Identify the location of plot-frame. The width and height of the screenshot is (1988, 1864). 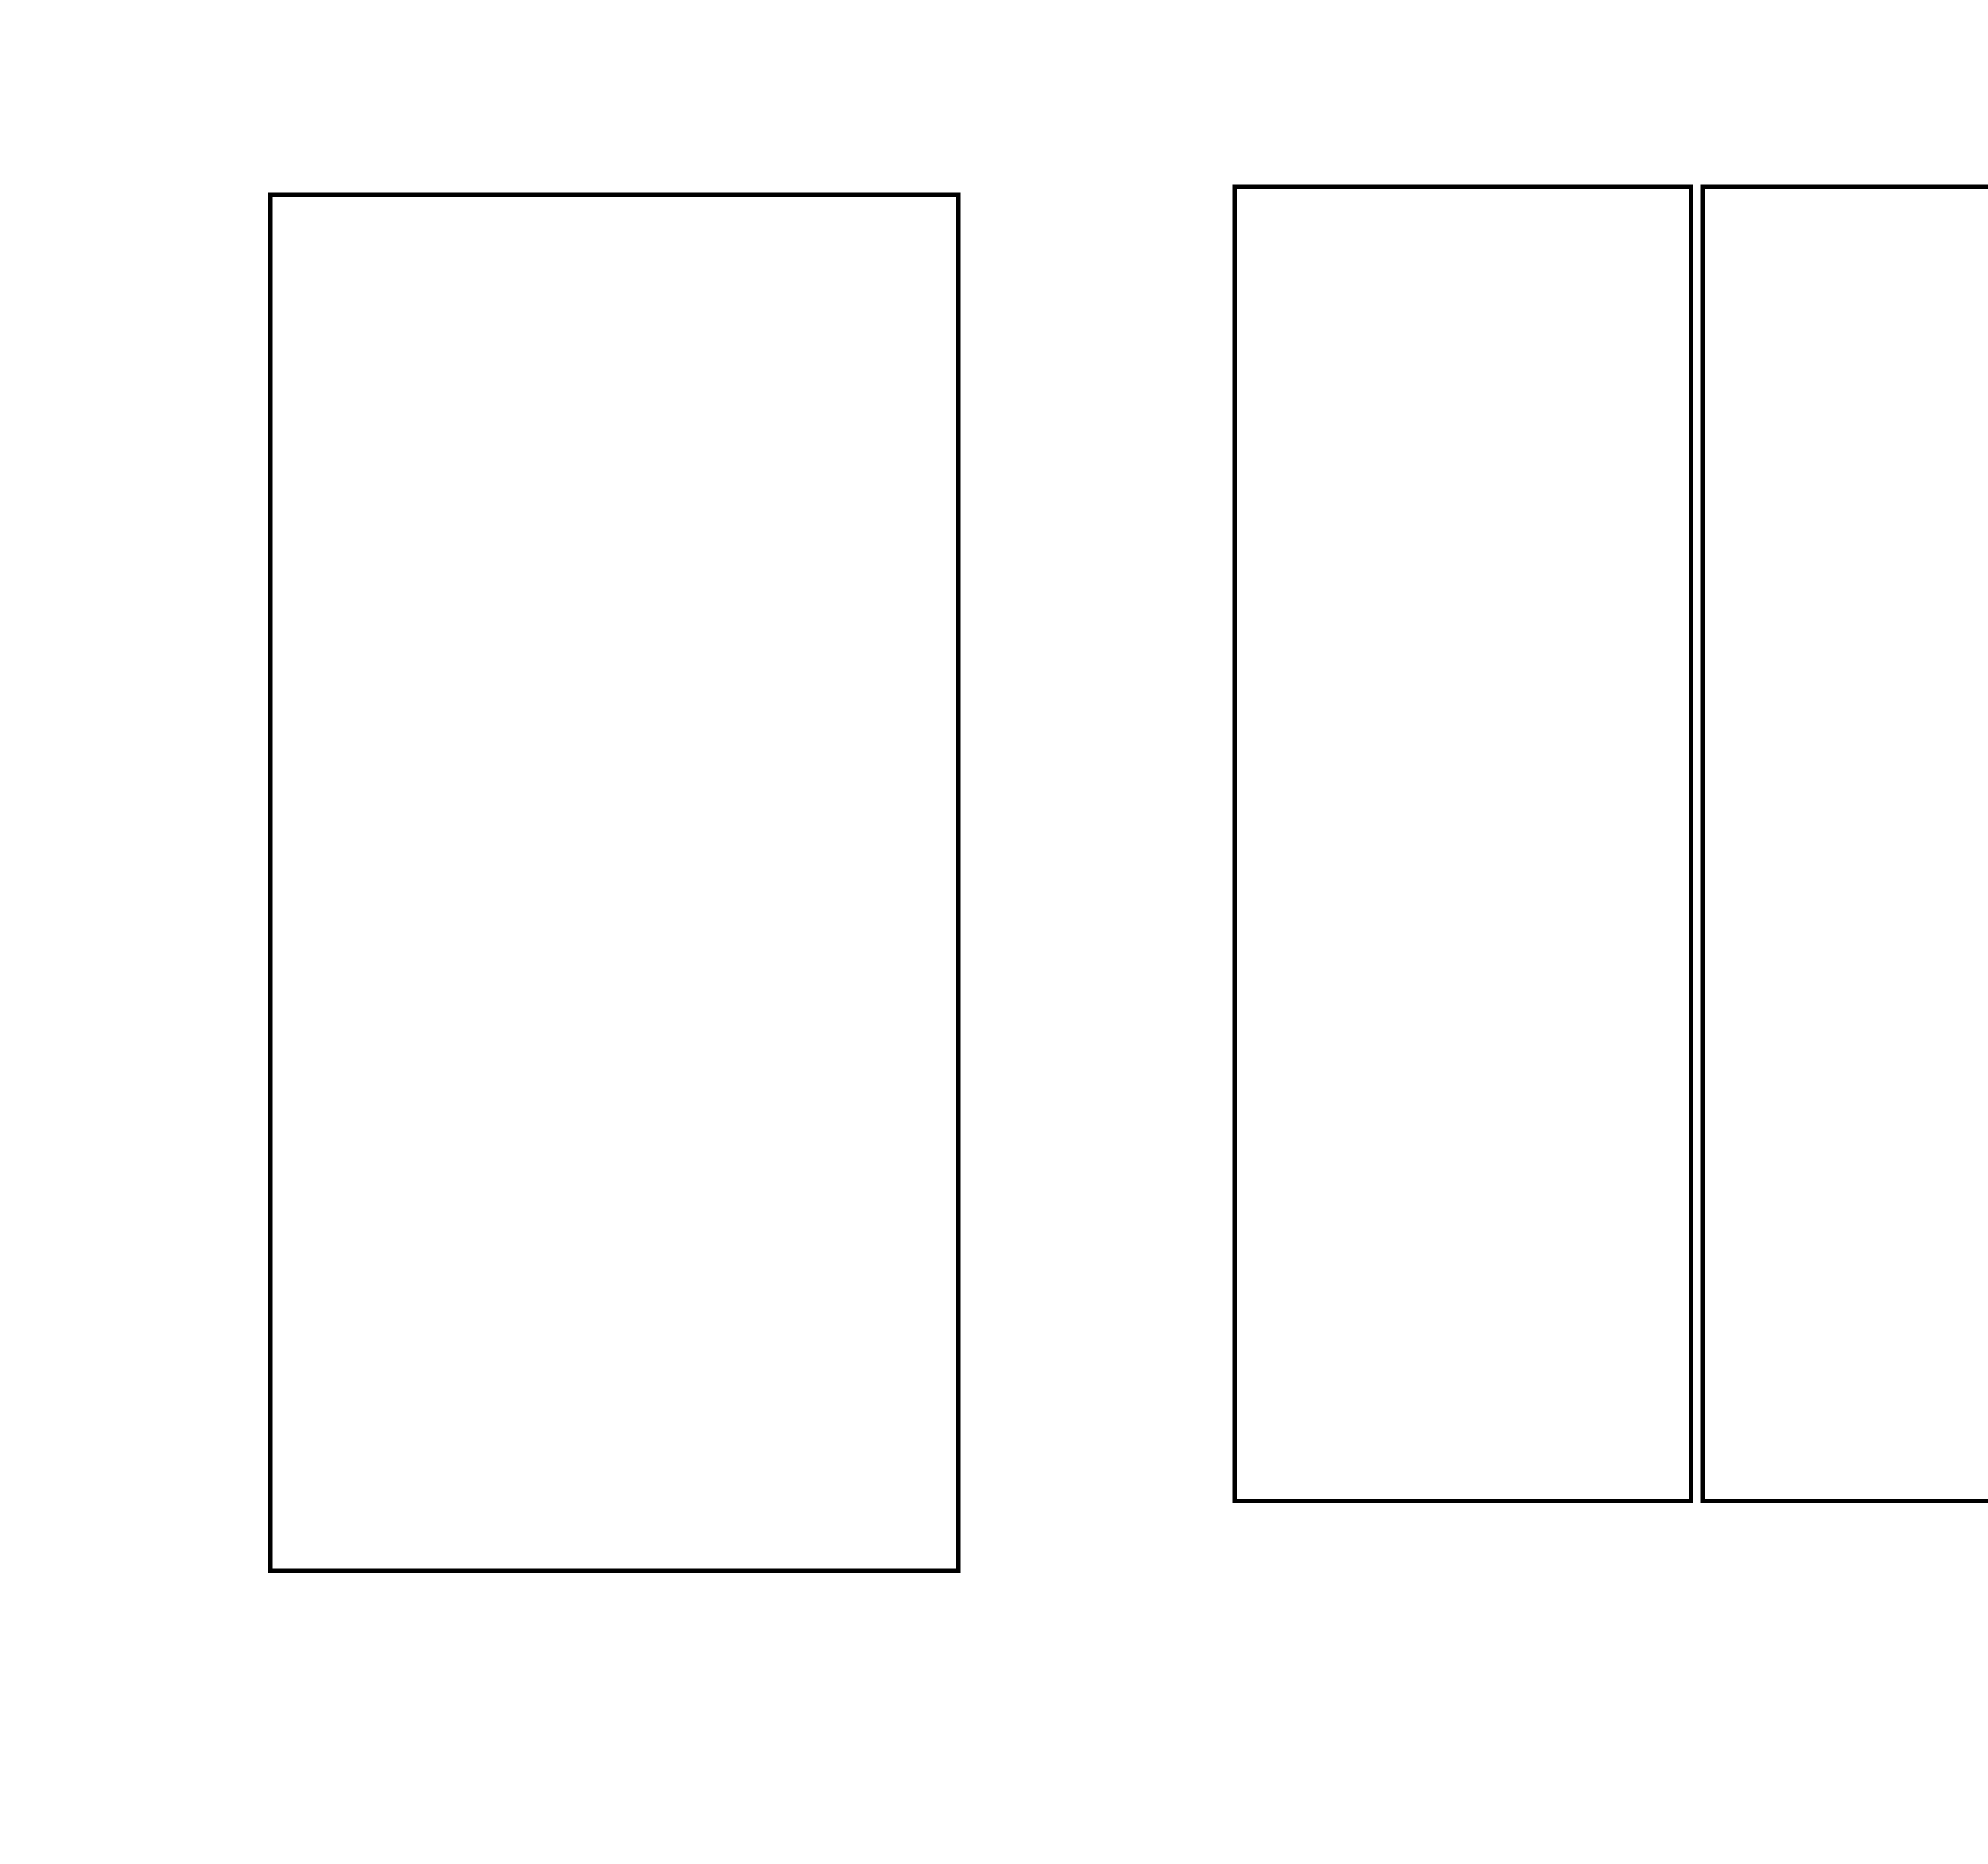
(1844, 843).